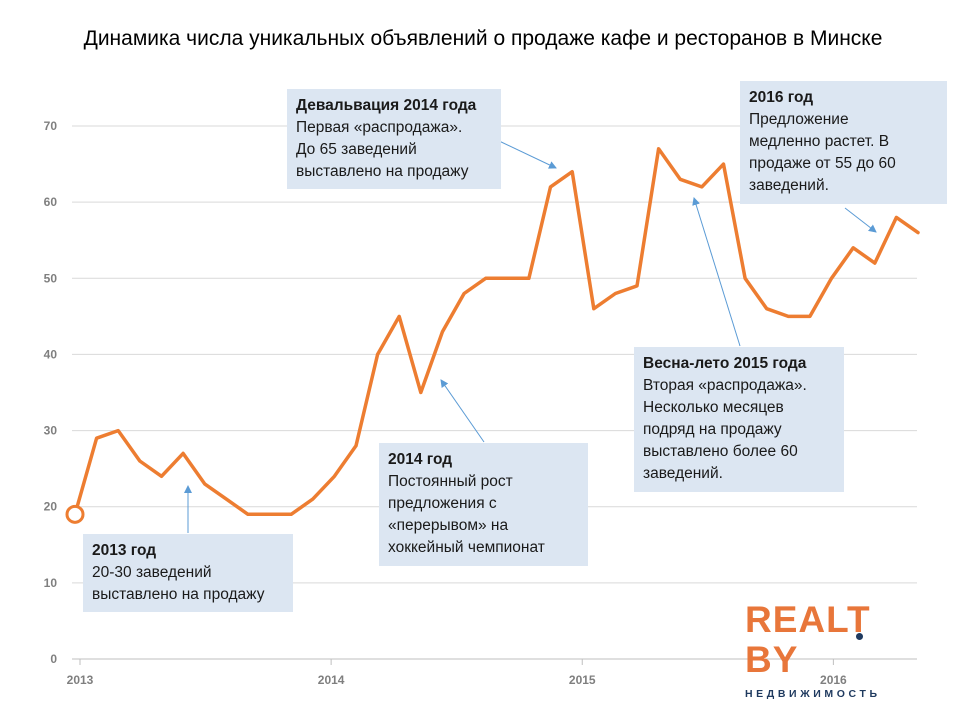  What do you see at coordinates (813, 694) in the screenshot?
I see `logo-subtitle: НЕДВИЖИМОСТЬ` at bounding box center [813, 694].